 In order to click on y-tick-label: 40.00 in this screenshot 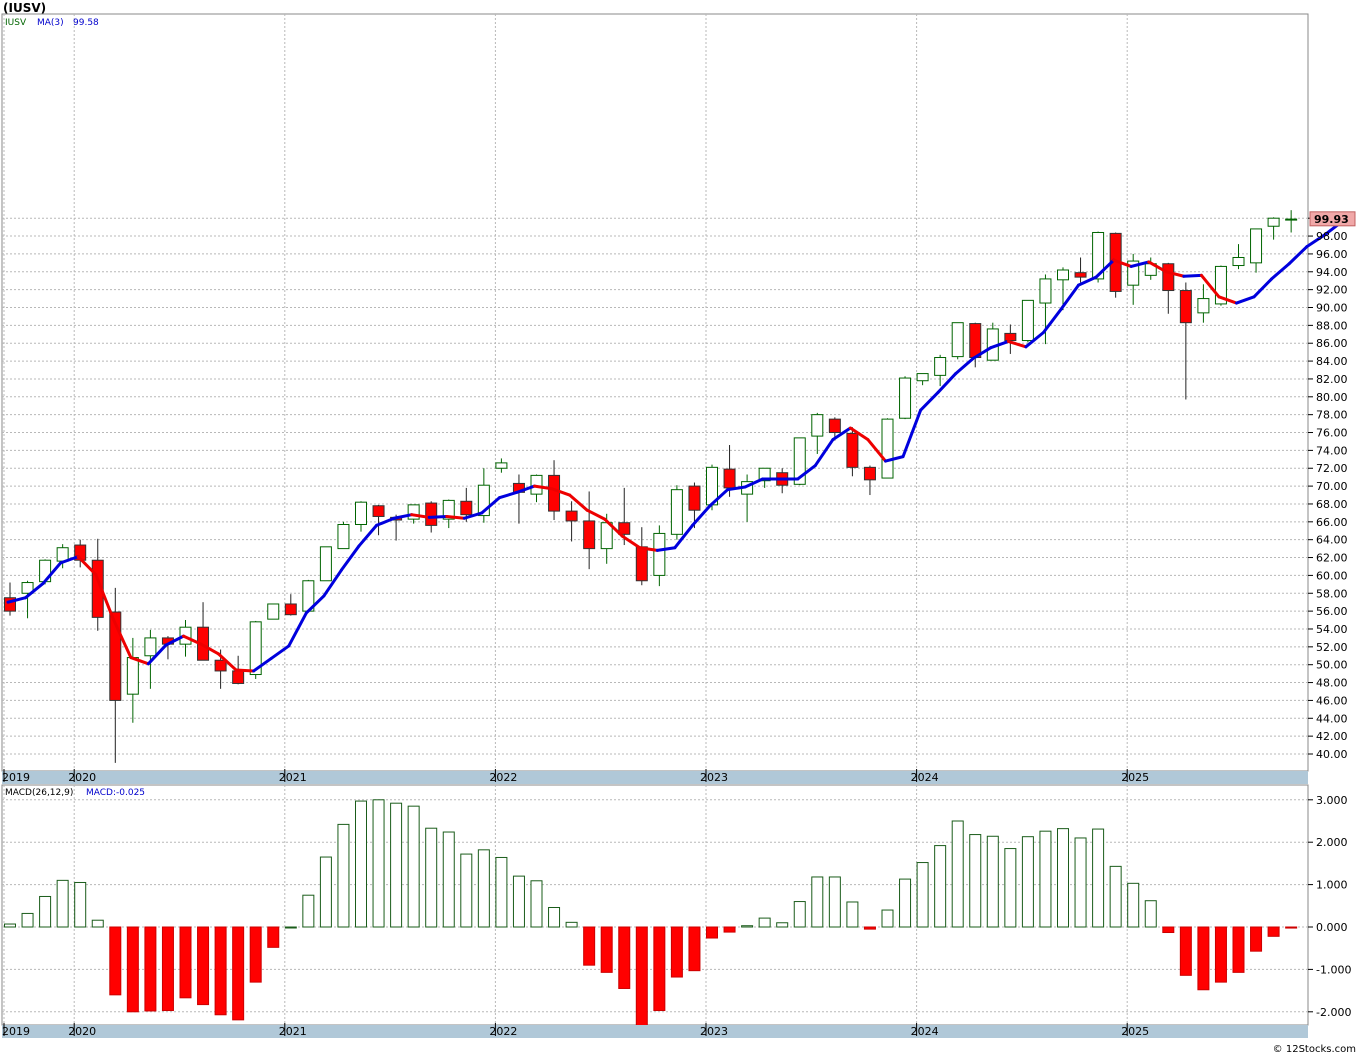, I will do `click(1332, 754)`.